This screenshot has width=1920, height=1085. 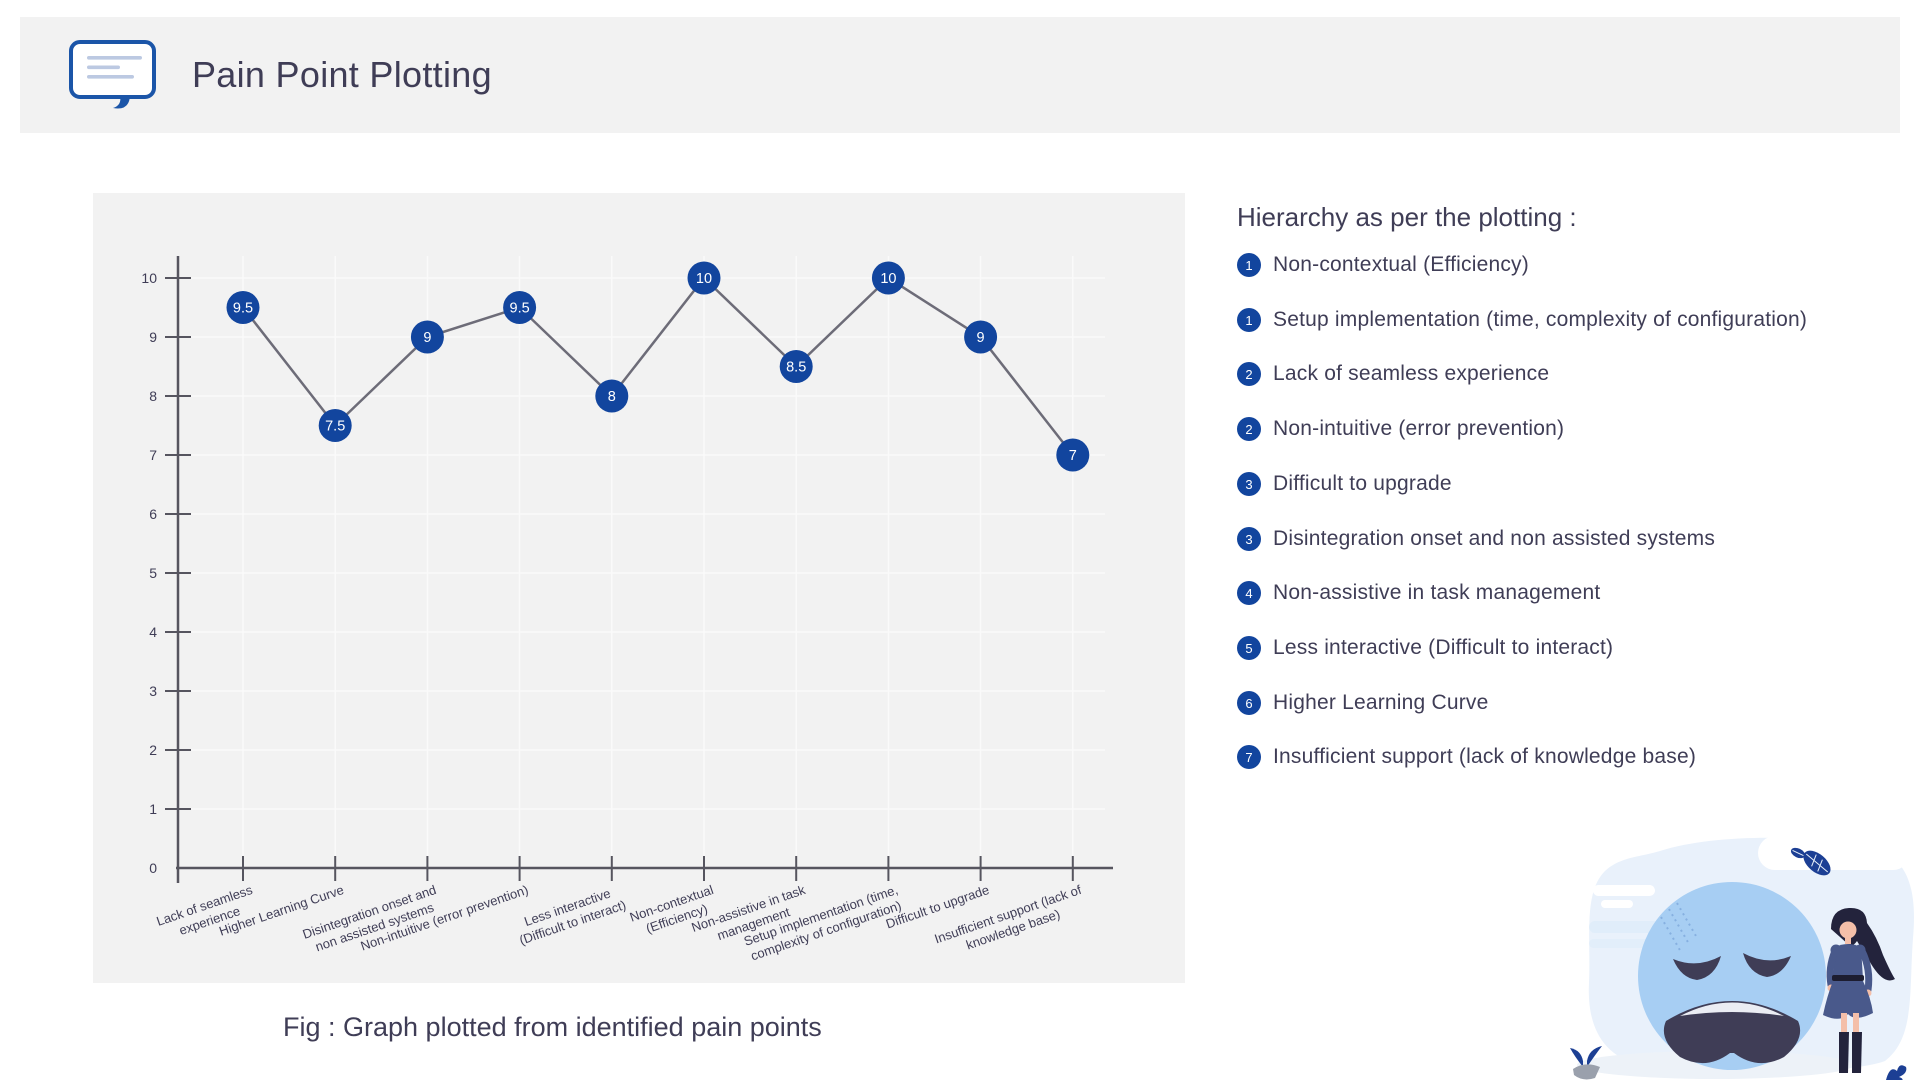 I want to click on header-bar: Pain Point Plotting, so click(x=960, y=75).